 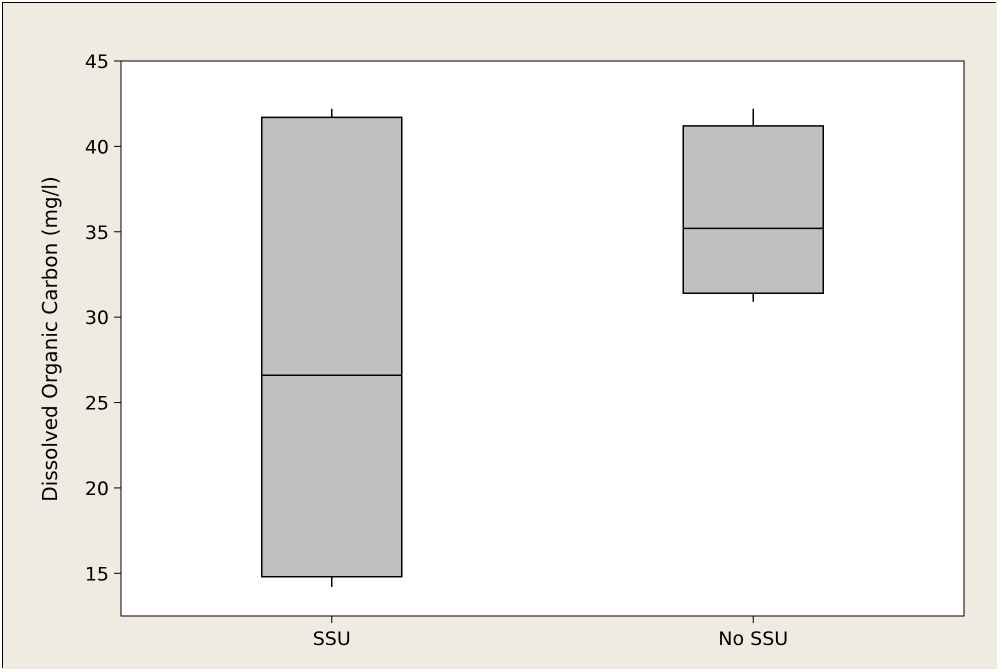 What do you see at coordinates (97, 318) in the screenshot?
I see `y-tick-label: 30` at bounding box center [97, 318].